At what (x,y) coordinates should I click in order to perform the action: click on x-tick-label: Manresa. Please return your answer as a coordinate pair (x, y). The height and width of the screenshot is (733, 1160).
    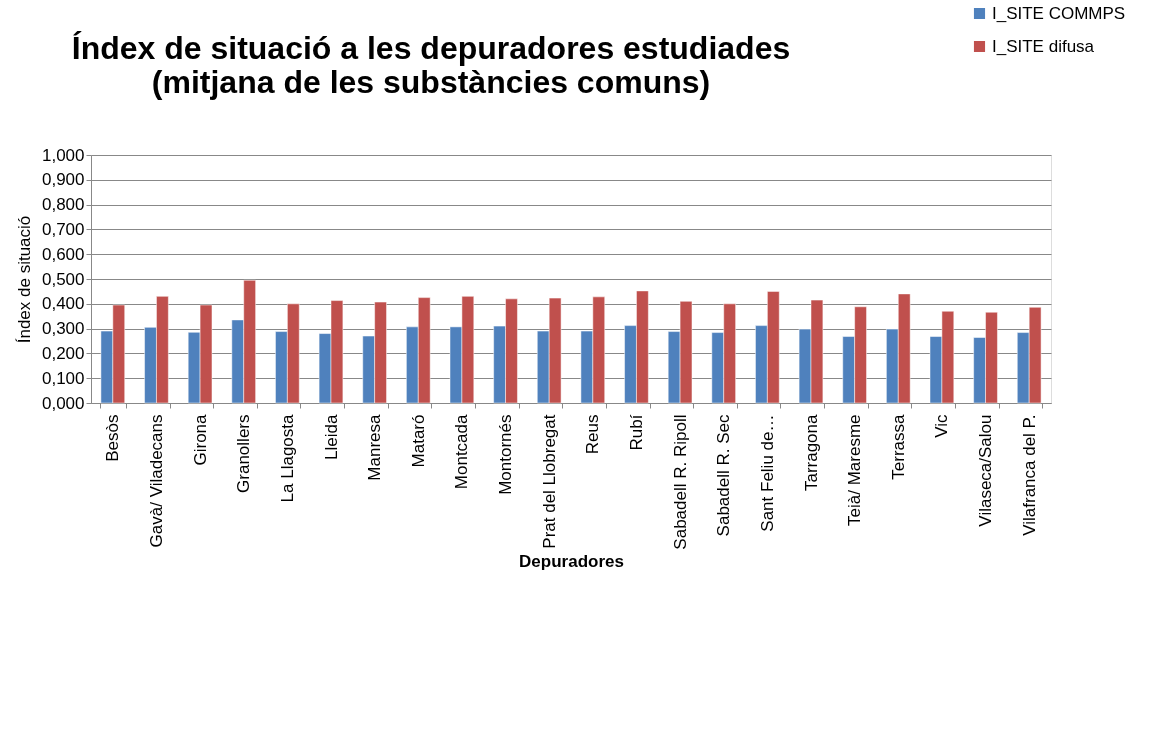
    Looking at the image, I should click on (375, 447).